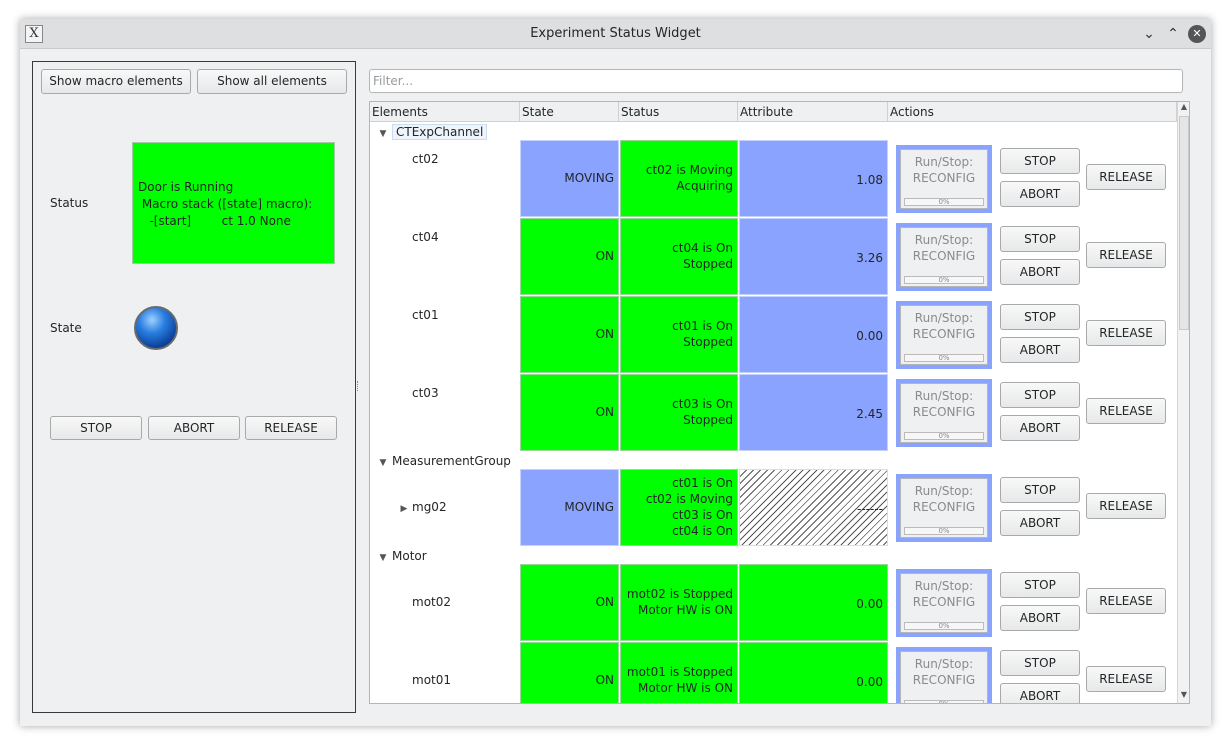  Describe the element at coordinates (425, 393) in the screenshot. I see `element-name: ct03` at that location.